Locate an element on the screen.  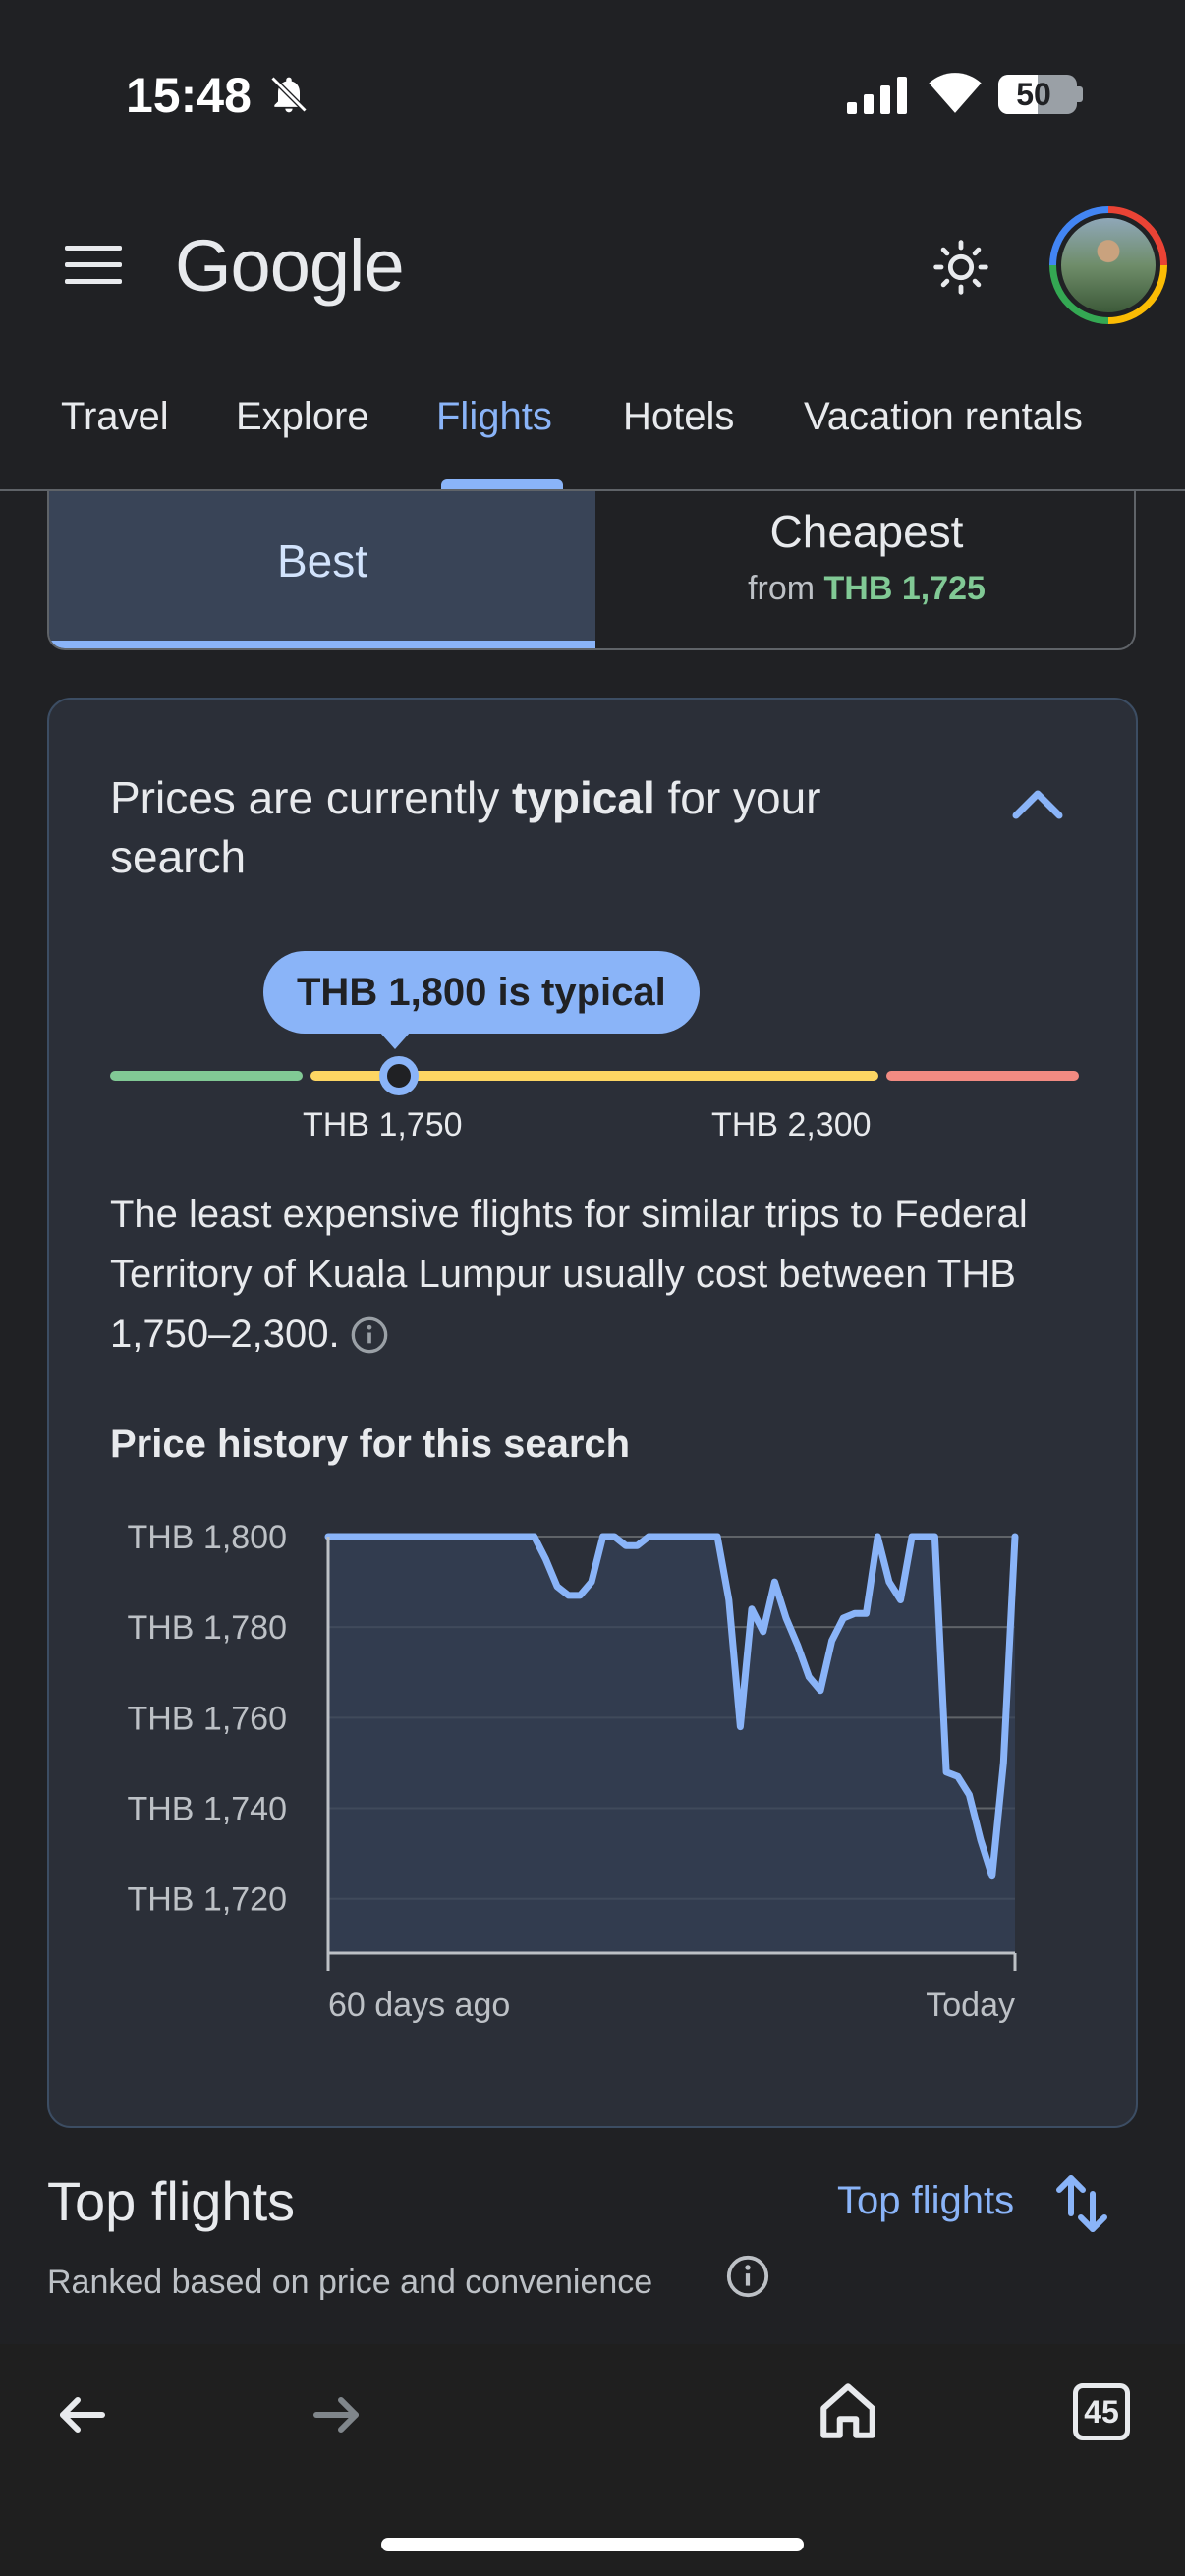
sort-arrows-icon is located at coordinates (1080, 2203).